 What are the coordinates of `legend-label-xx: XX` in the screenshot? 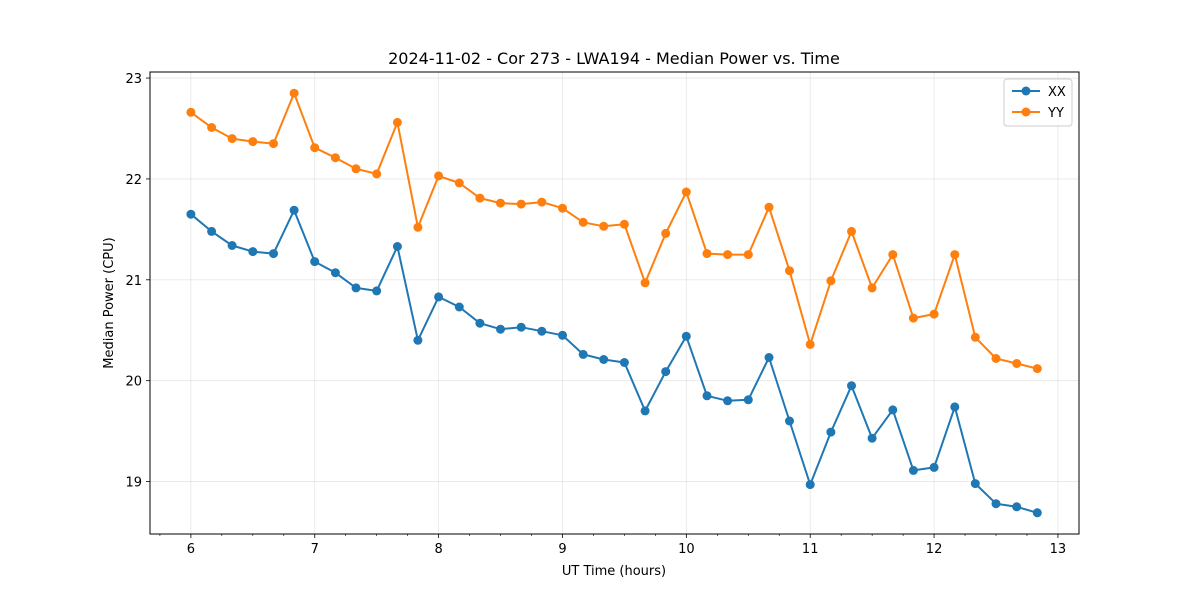 It's located at (1057, 92).